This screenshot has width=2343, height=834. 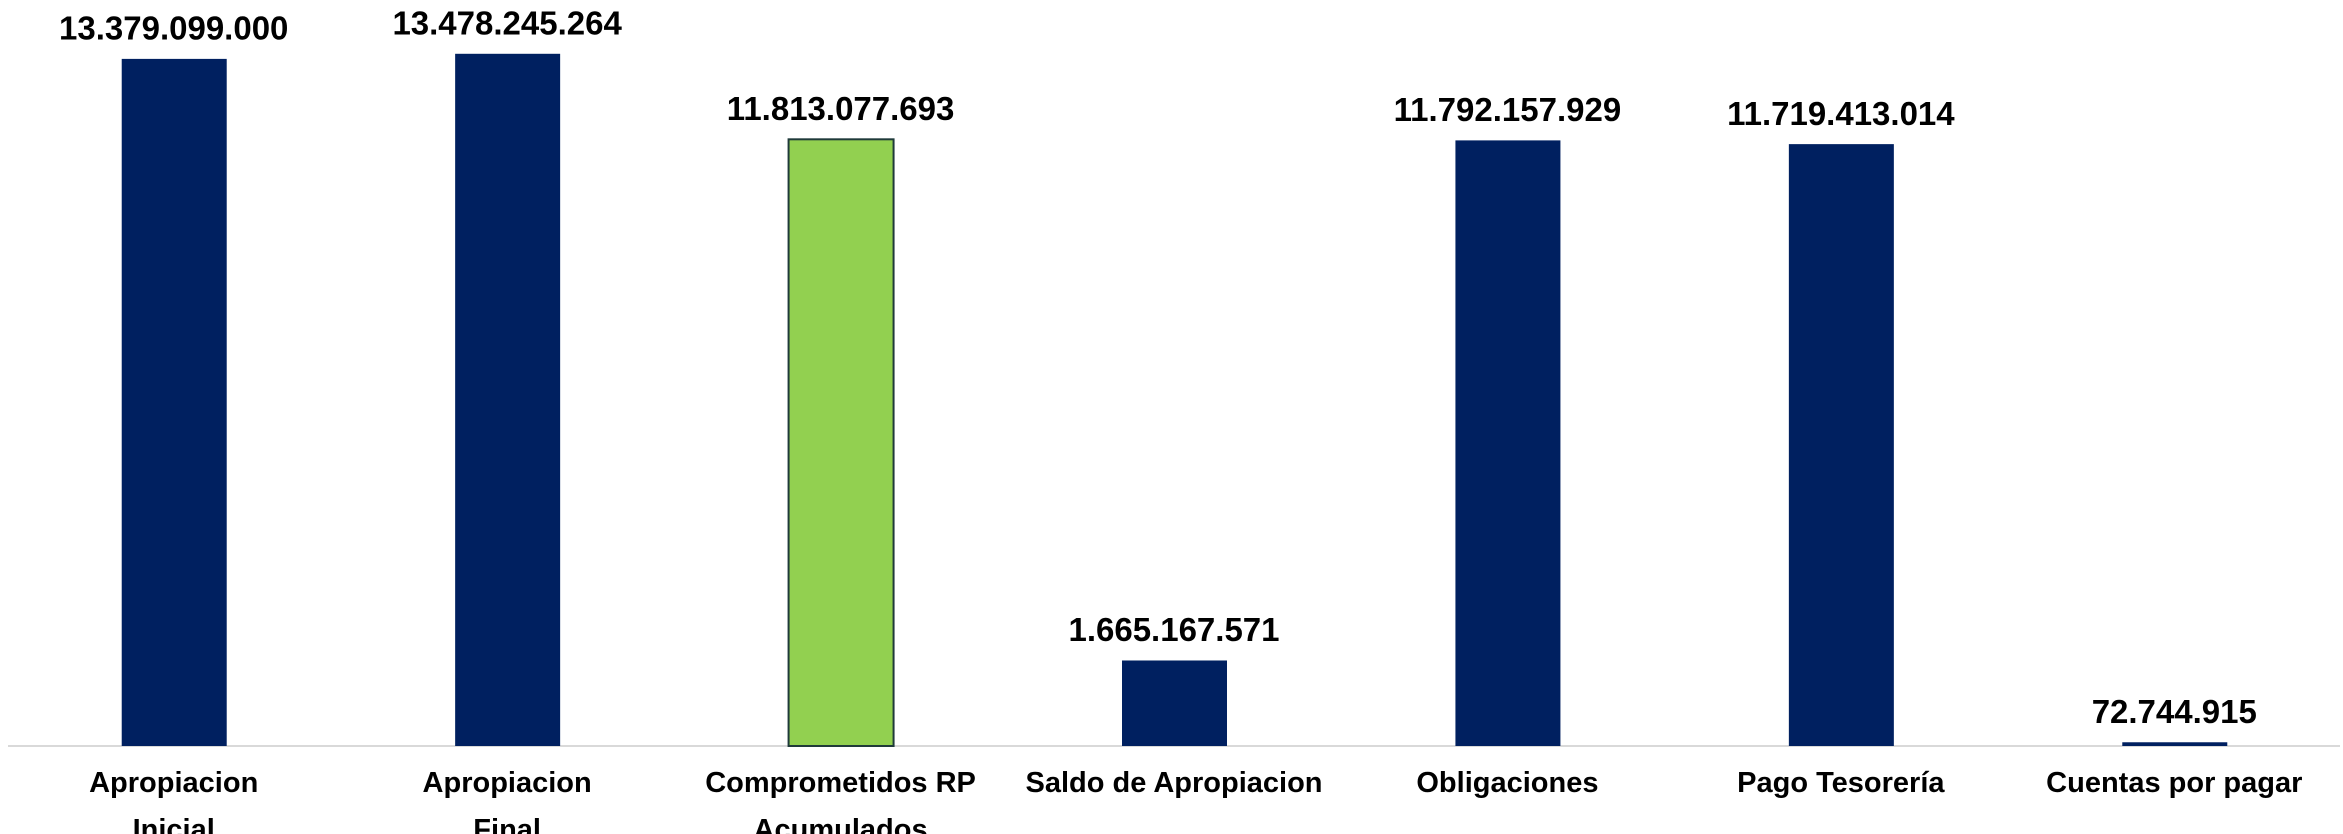 What do you see at coordinates (1174, 783) in the screenshot?
I see `x-tick-label: Saldo de Apropiacion` at bounding box center [1174, 783].